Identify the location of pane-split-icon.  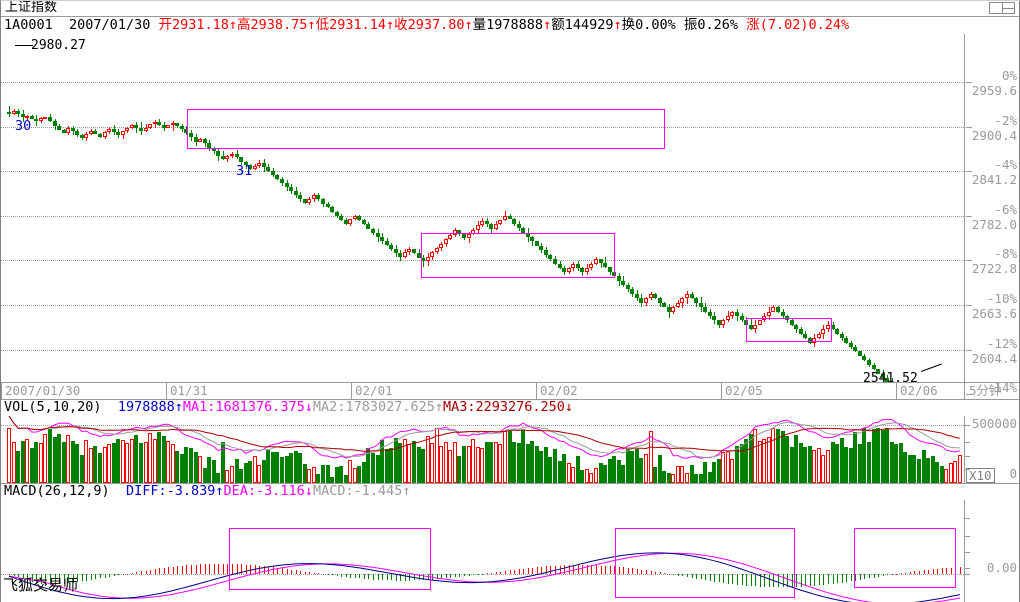
(1002, 8).